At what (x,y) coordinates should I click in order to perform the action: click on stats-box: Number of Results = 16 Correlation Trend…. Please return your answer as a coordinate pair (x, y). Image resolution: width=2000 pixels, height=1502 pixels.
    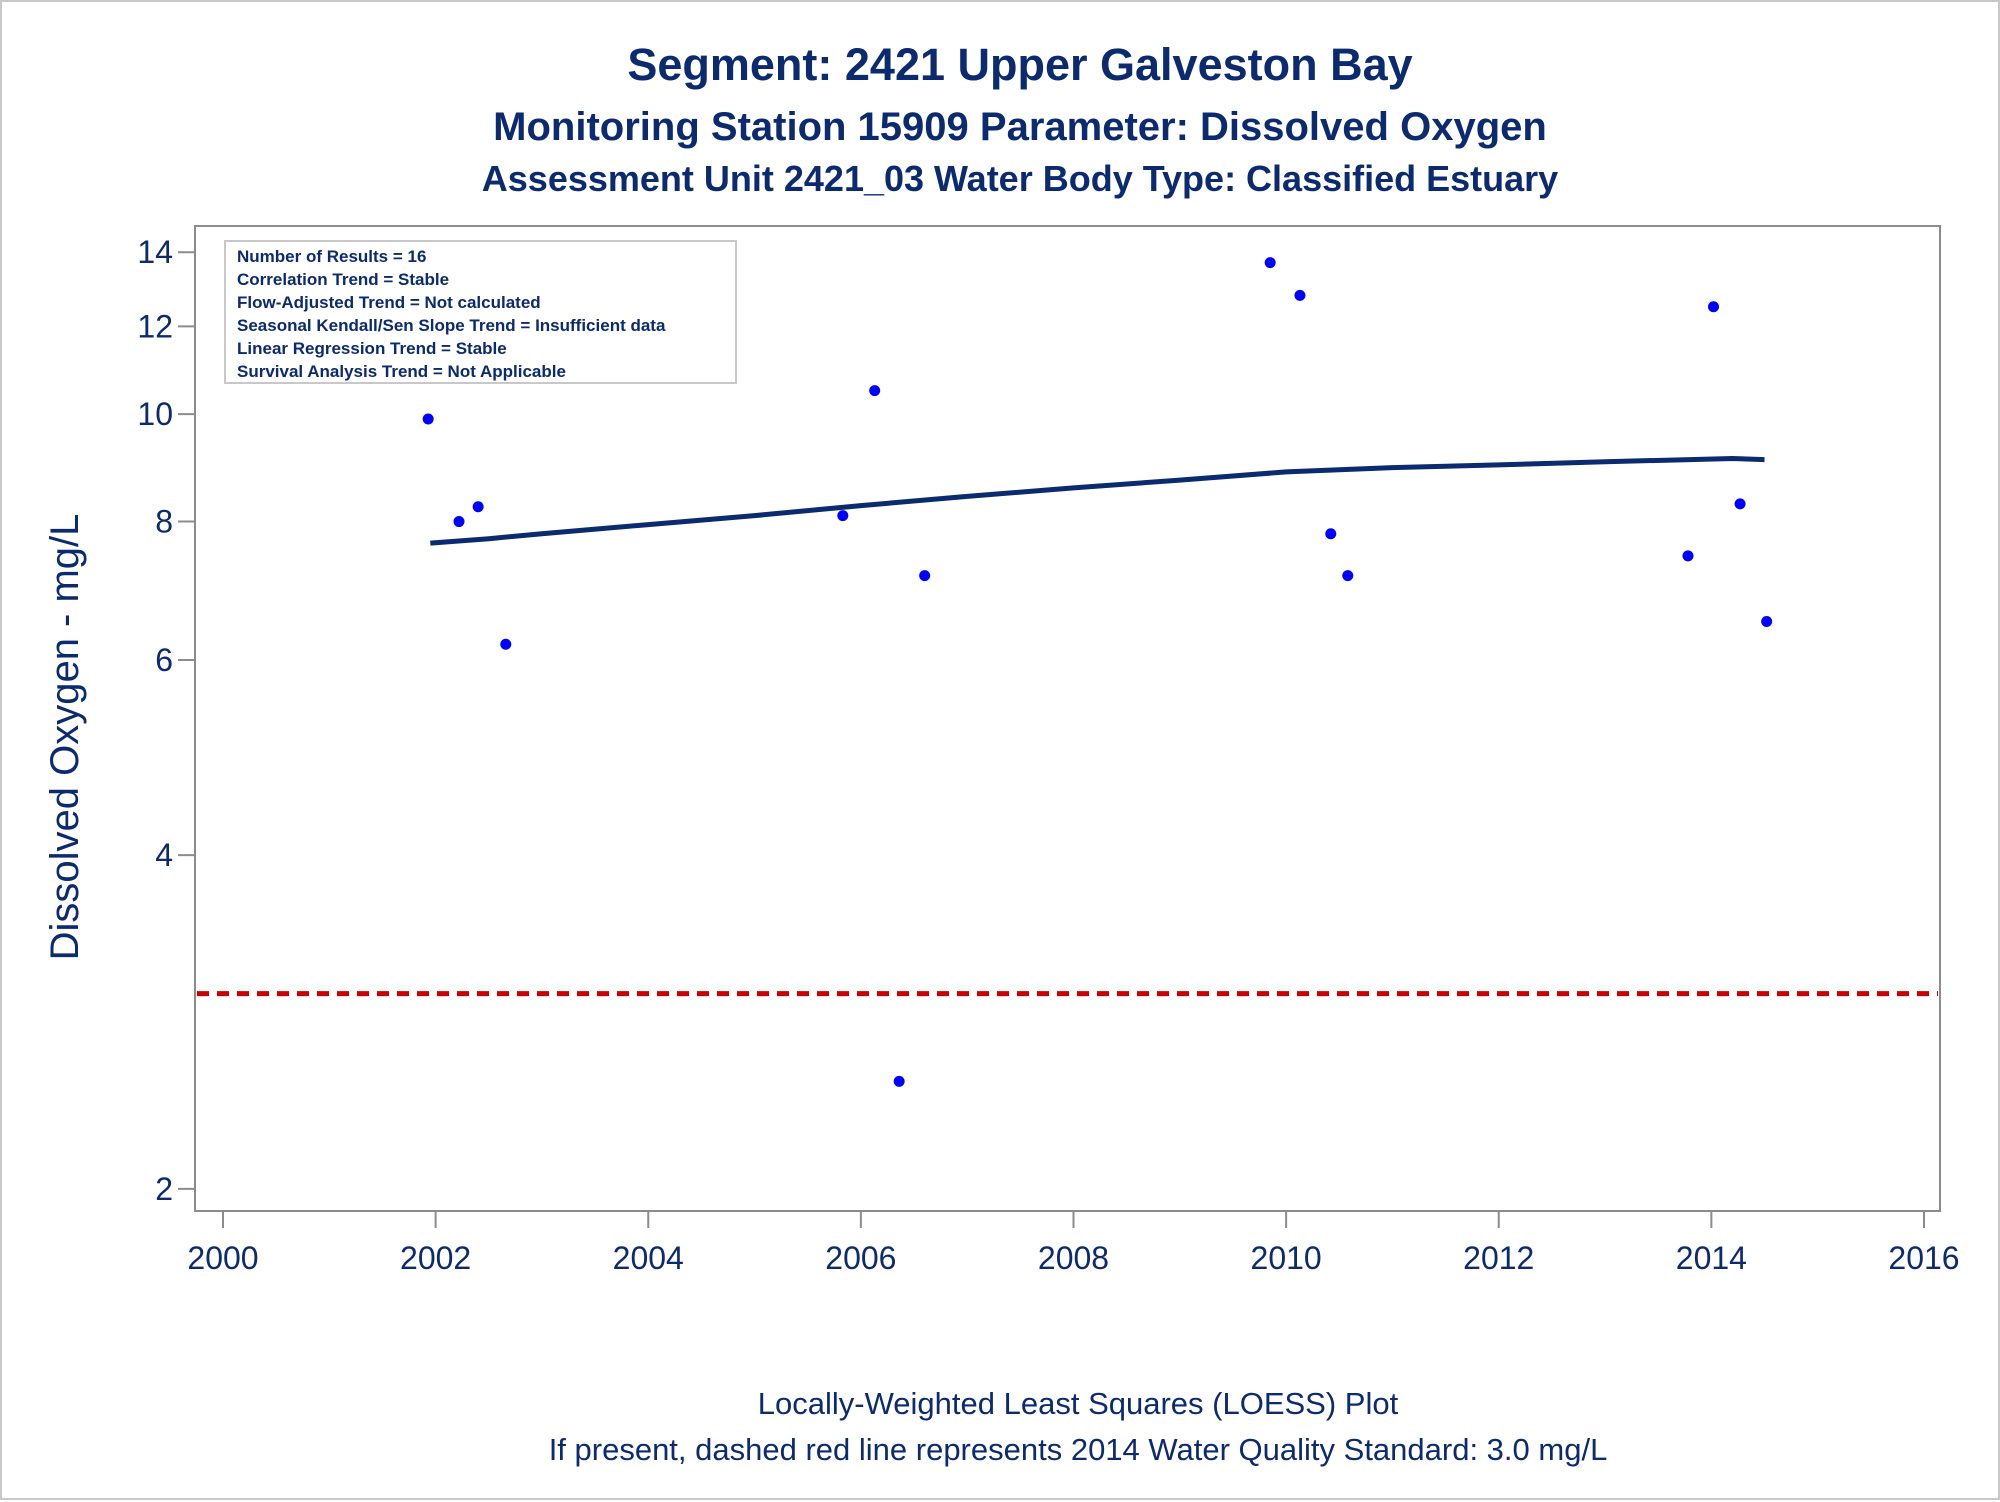
    Looking at the image, I should click on (480, 312).